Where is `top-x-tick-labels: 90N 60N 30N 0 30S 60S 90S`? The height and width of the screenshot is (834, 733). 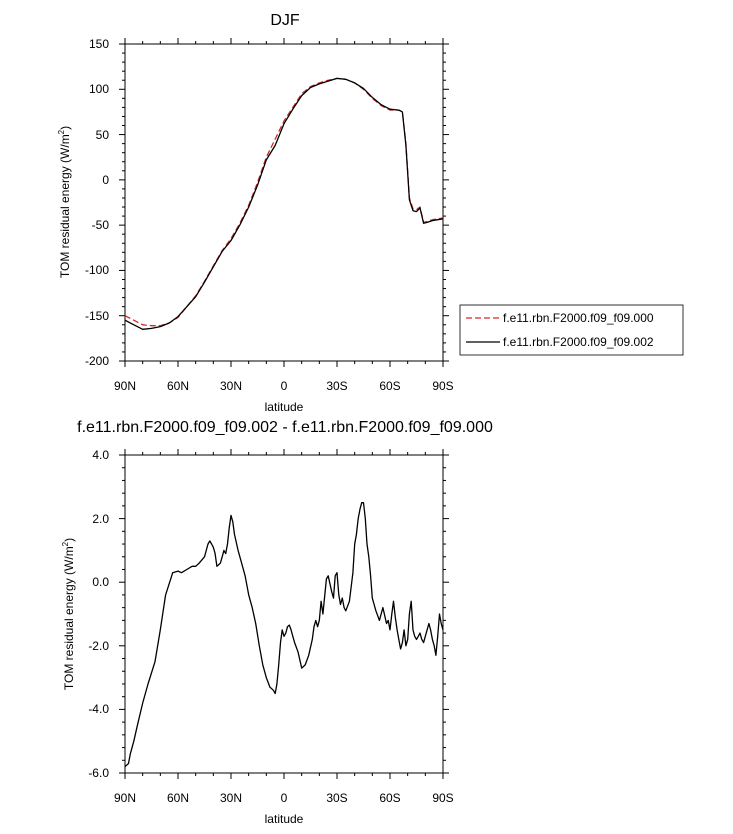
top-x-tick-labels: 90N 60N 30N 0 30S 60S 90S is located at coordinates (284, 386).